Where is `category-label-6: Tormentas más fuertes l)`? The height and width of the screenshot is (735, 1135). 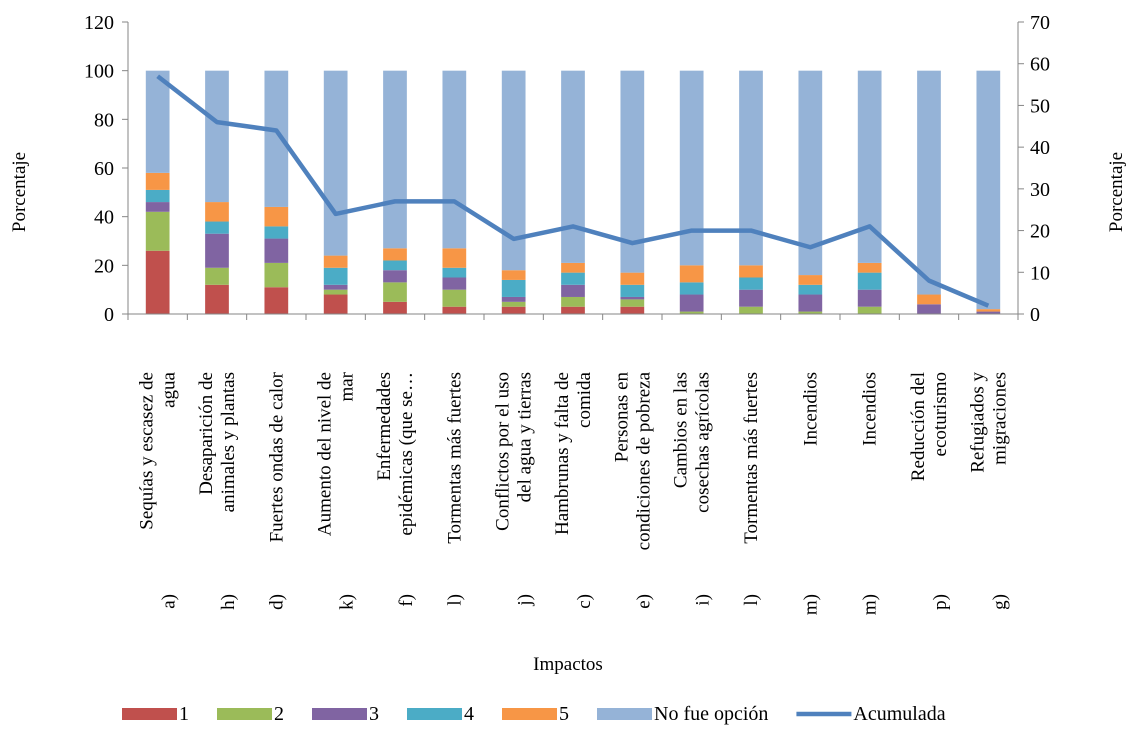 category-label-6: Tormentas más fuertes l) is located at coordinates (454, 489).